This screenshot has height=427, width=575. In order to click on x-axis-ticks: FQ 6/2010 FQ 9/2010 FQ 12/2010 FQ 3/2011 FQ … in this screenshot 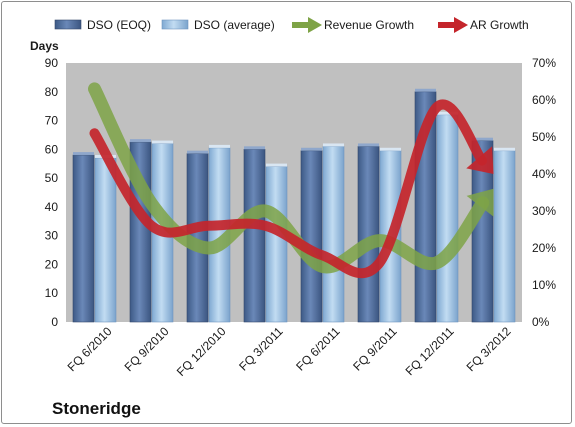, I will do `click(289, 351)`.